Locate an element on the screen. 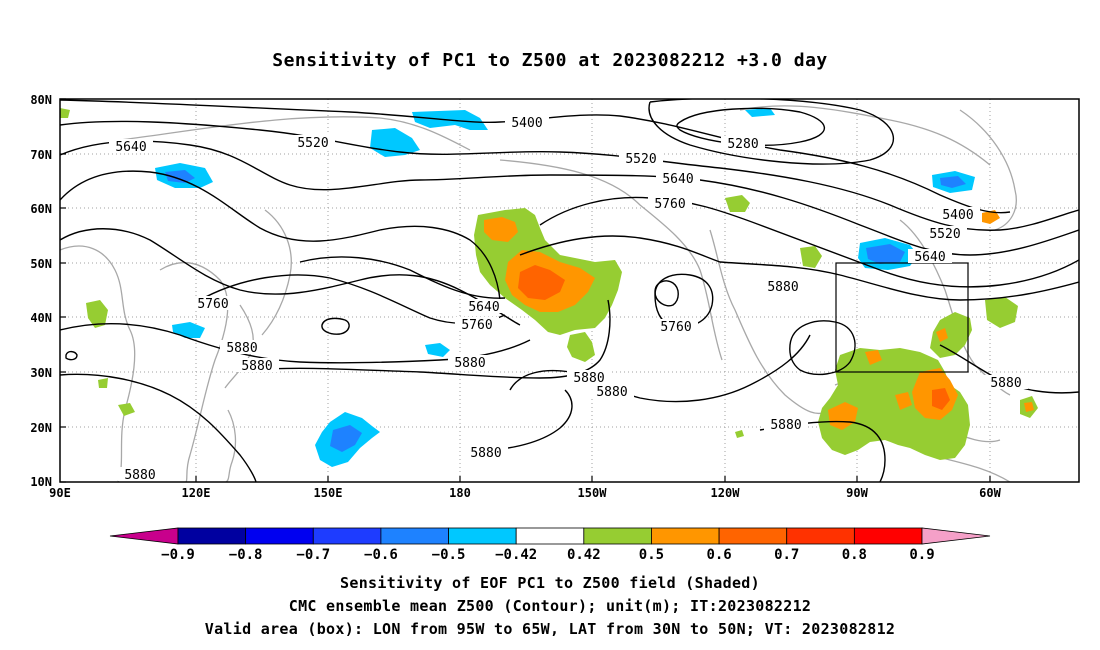 Image resolution: width=1100 pixels, height=650 pixels. colorbar-label: 0.7 is located at coordinates (786, 555).